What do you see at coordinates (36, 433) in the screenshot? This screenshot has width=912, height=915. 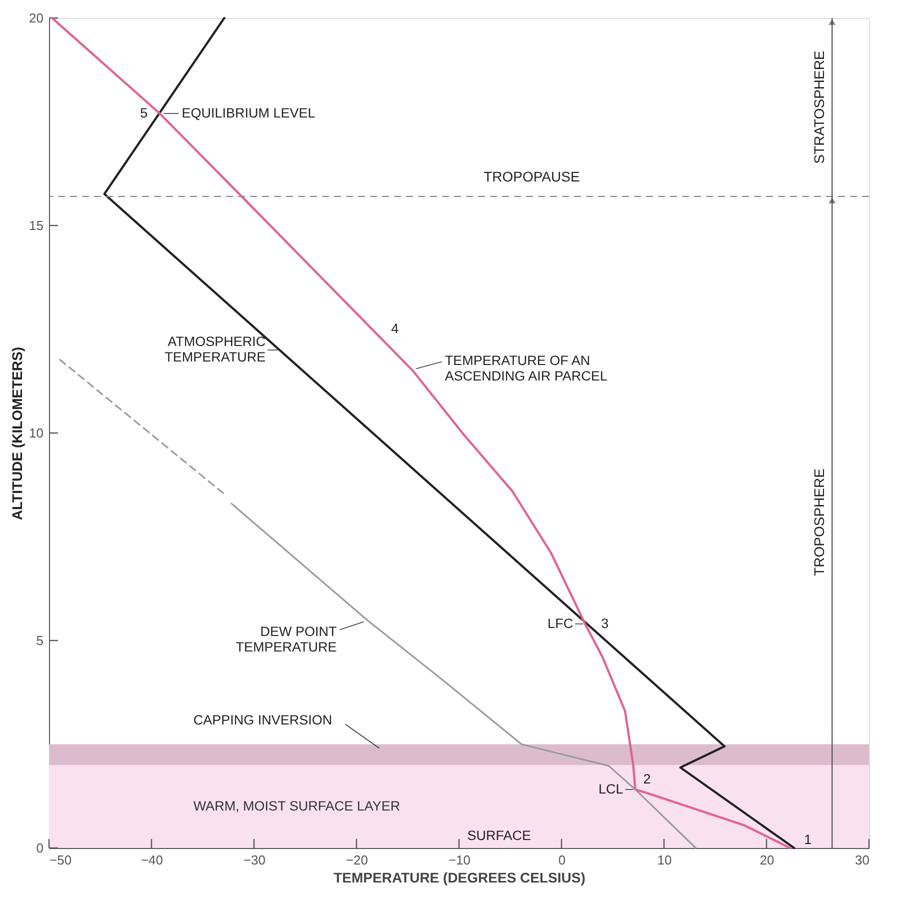 I see `y-tick-label: 10` at bounding box center [36, 433].